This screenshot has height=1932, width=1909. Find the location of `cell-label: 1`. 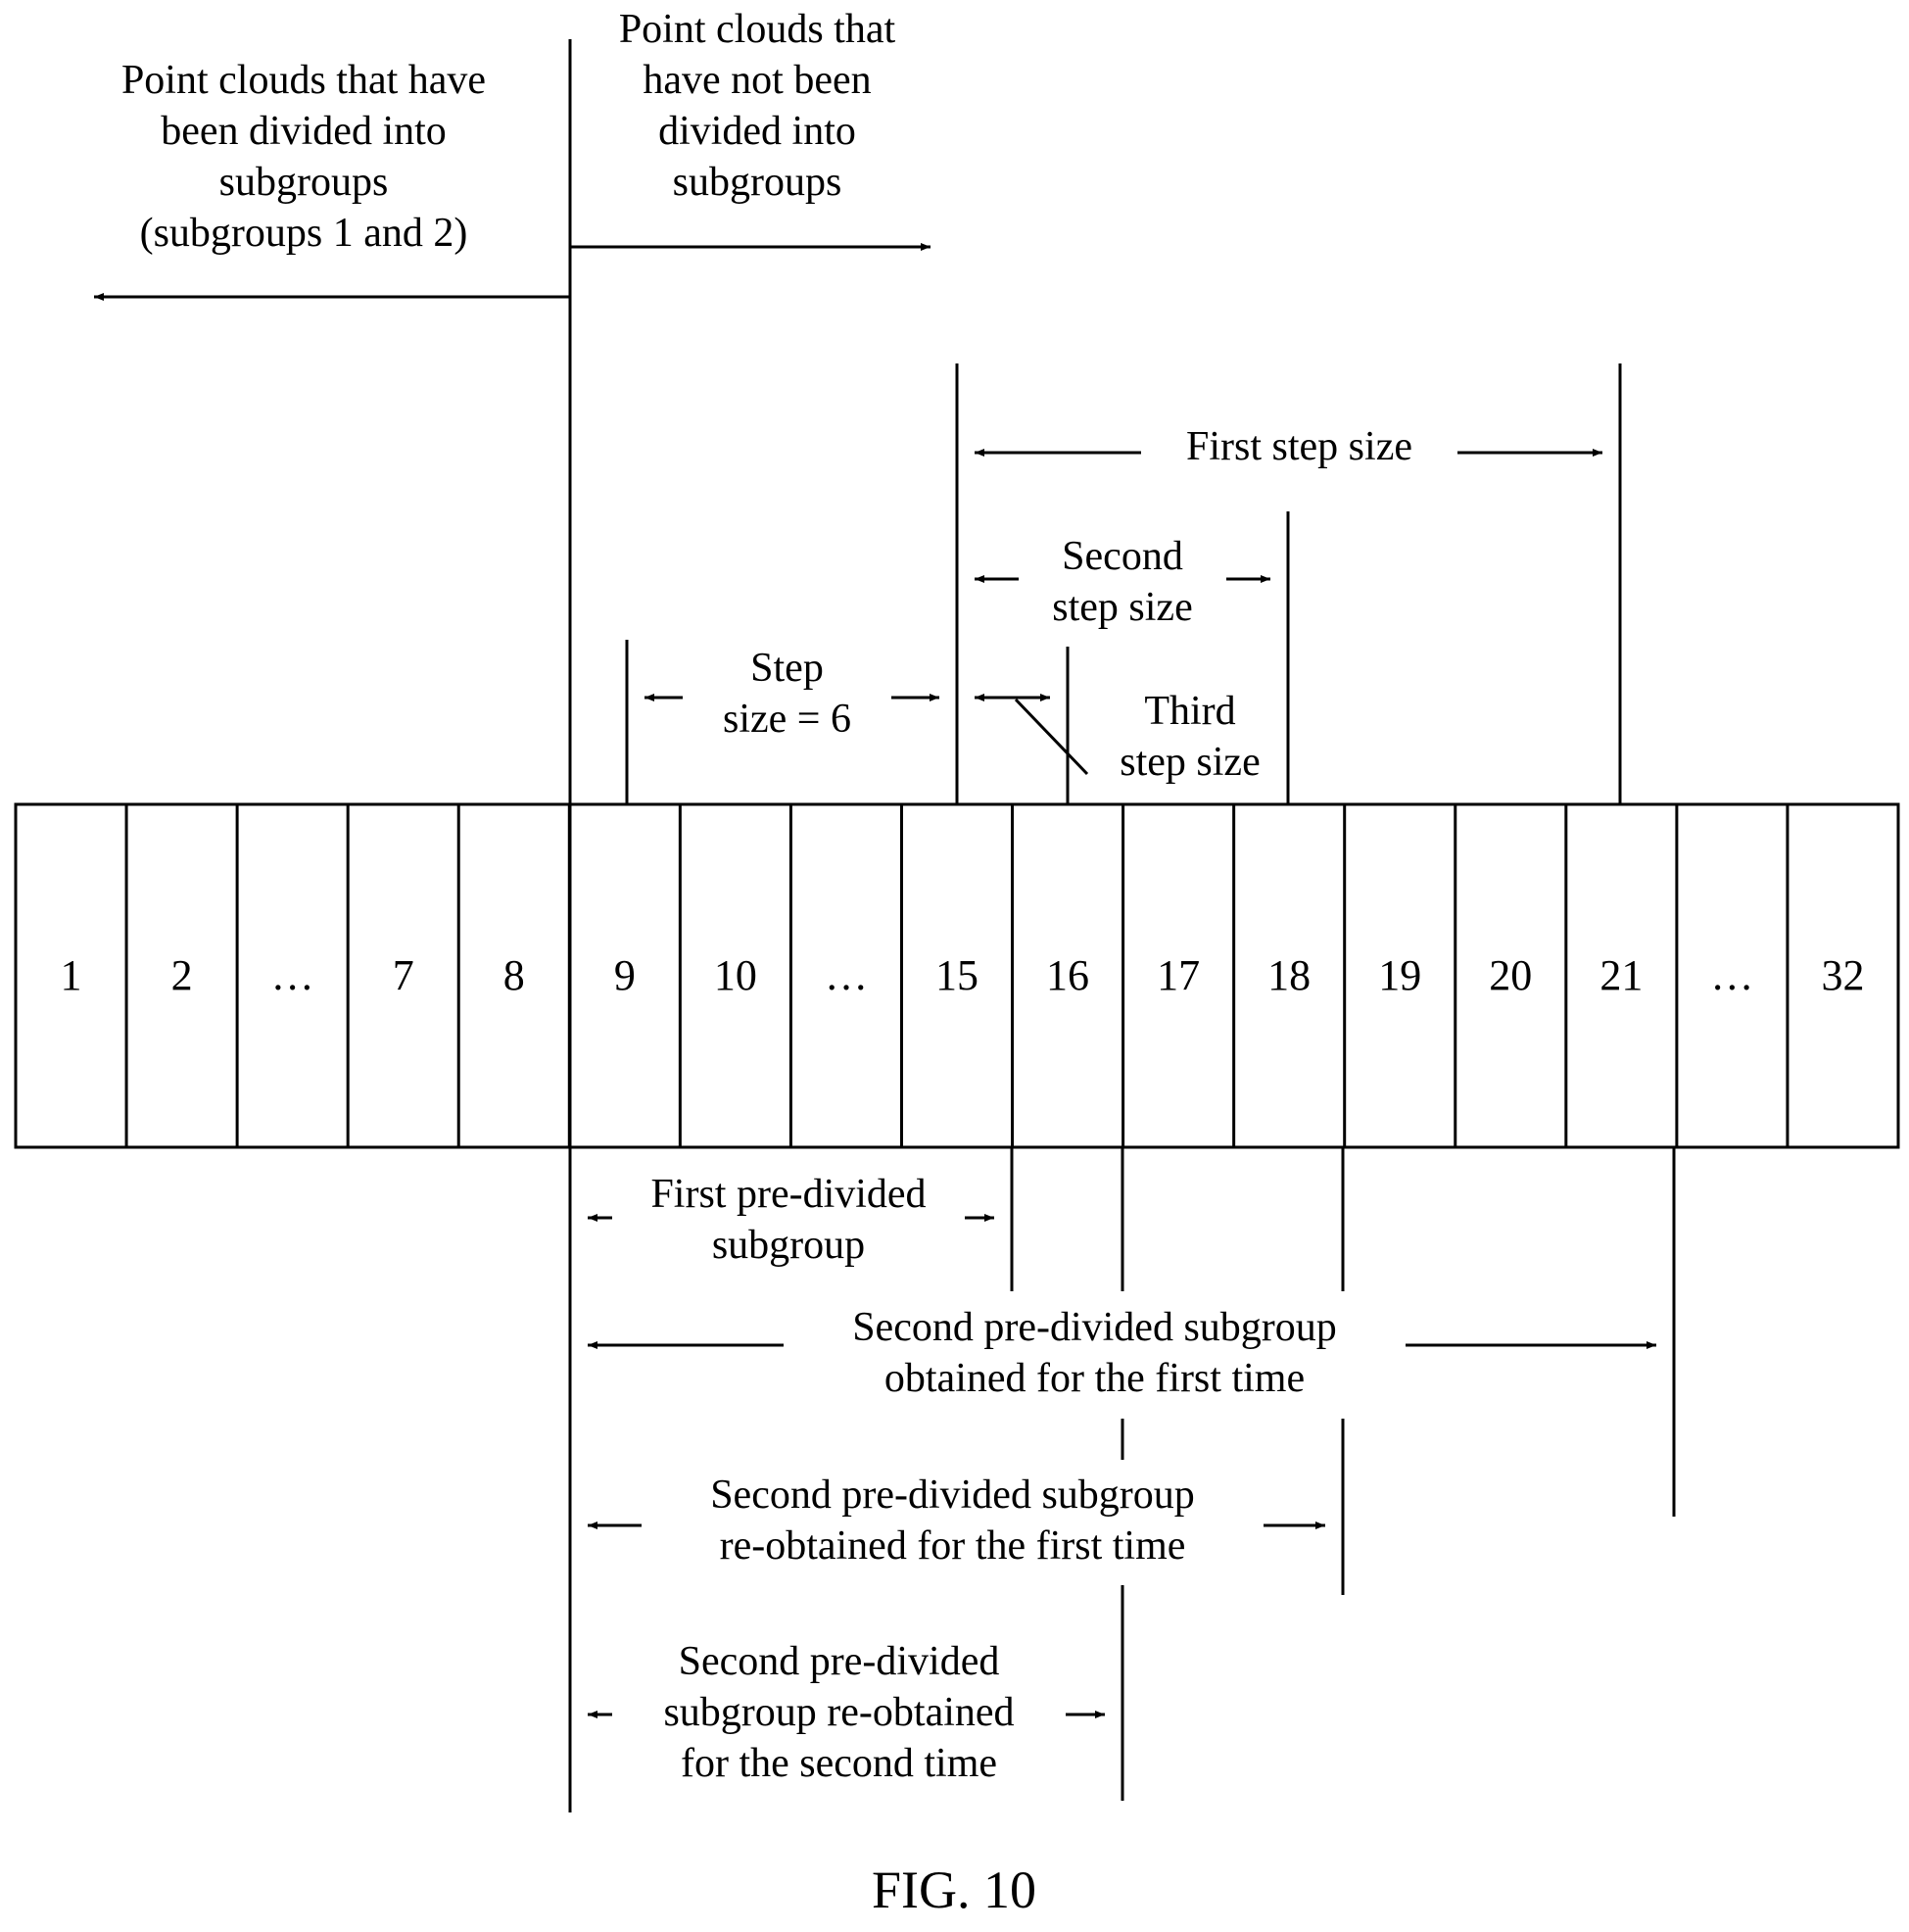

cell-label: 1 is located at coordinates (71, 975).